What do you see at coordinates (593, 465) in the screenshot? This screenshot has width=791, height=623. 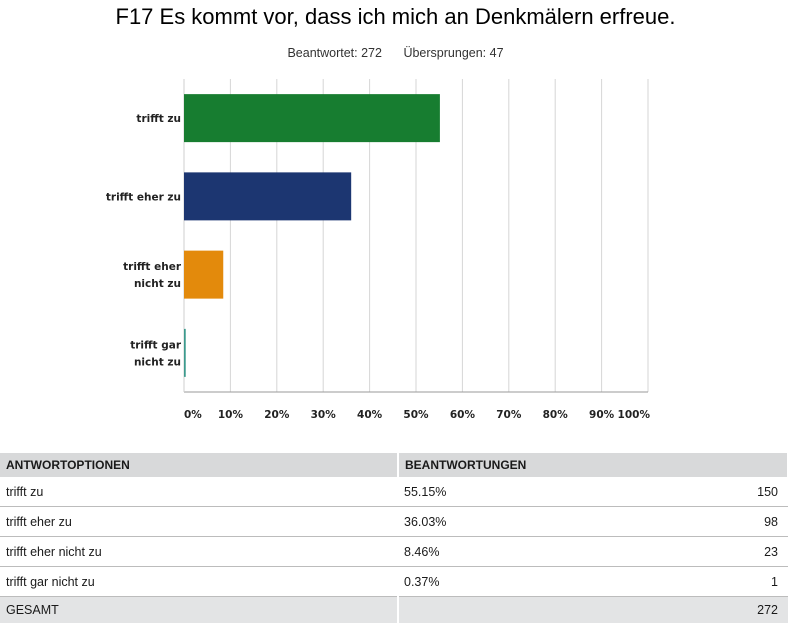 I see `header-responses: BEANTWORTUNGEN` at bounding box center [593, 465].